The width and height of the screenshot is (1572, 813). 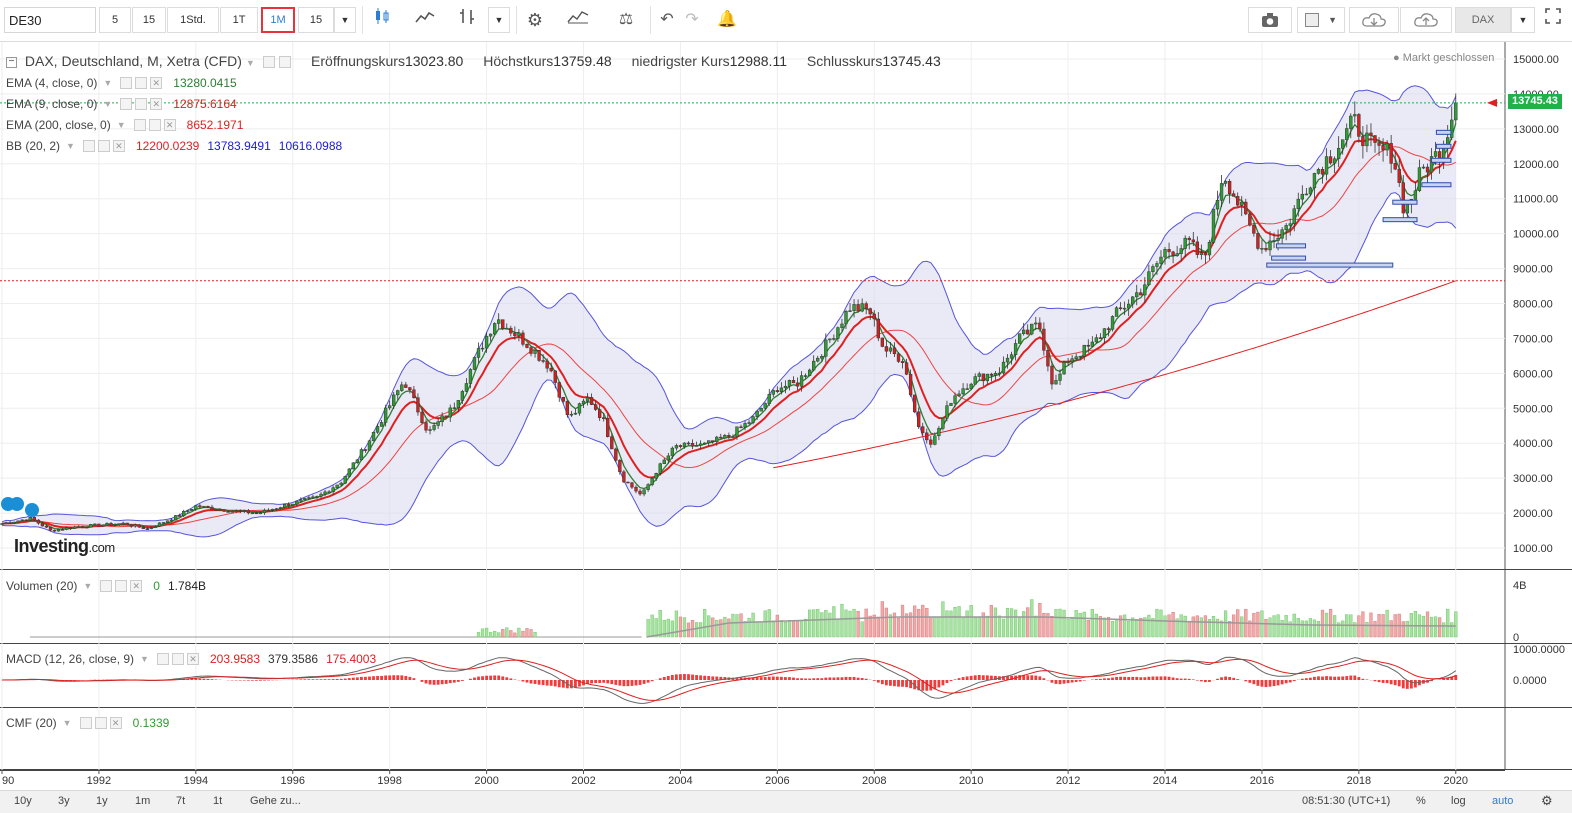 What do you see at coordinates (1503, 801) in the screenshot?
I see `auto-toggle: auto` at bounding box center [1503, 801].